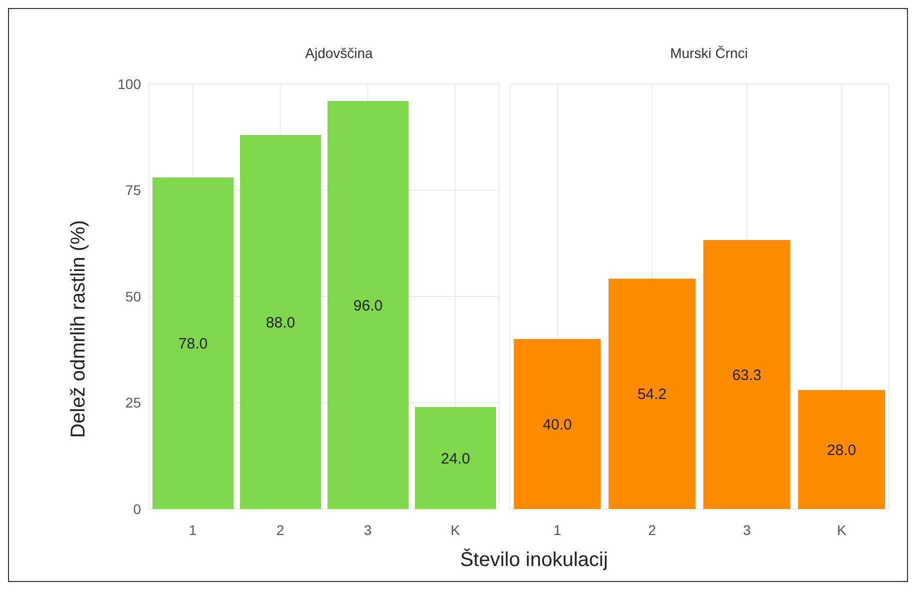  Describe the element at coordinates (133, 190) in the screenshot. I see `y-tick-label: 75` at that location.